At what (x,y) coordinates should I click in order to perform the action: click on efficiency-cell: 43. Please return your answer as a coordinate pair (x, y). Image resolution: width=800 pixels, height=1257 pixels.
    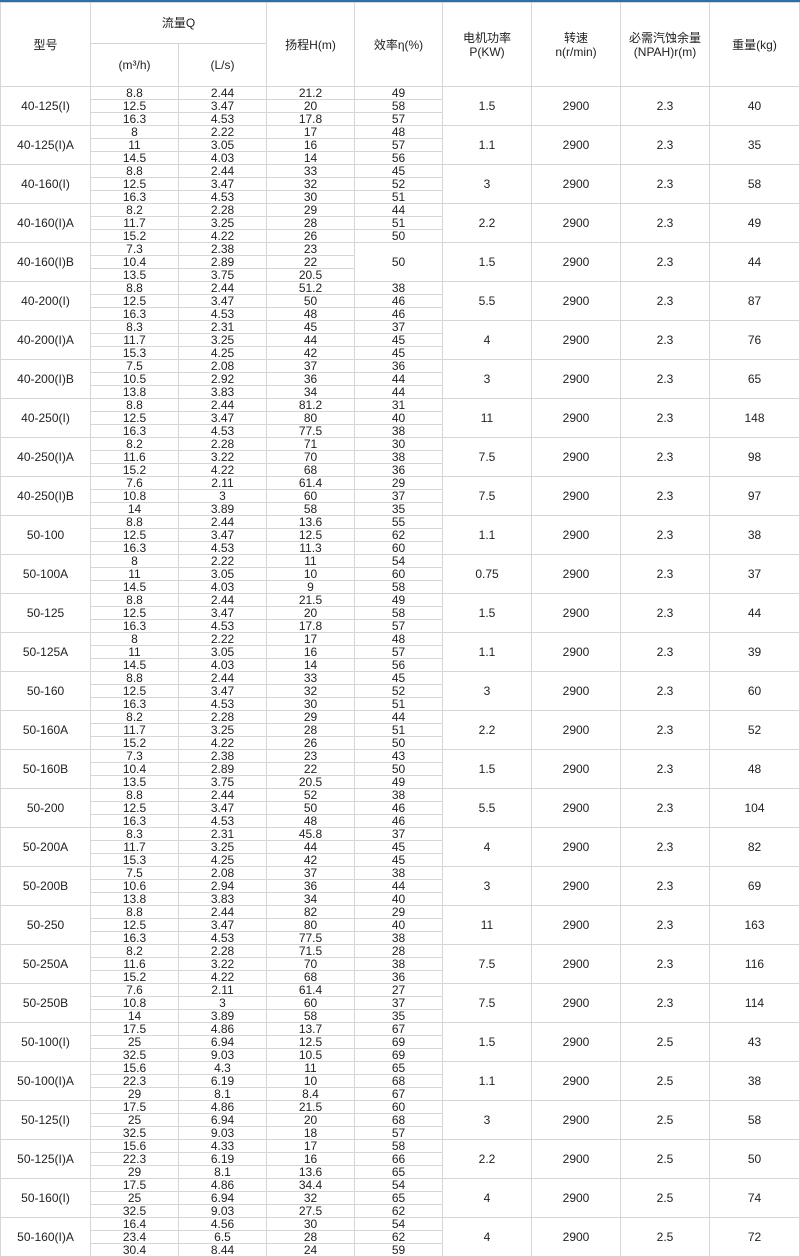
    Looking at the image, I should click on (398, 756).